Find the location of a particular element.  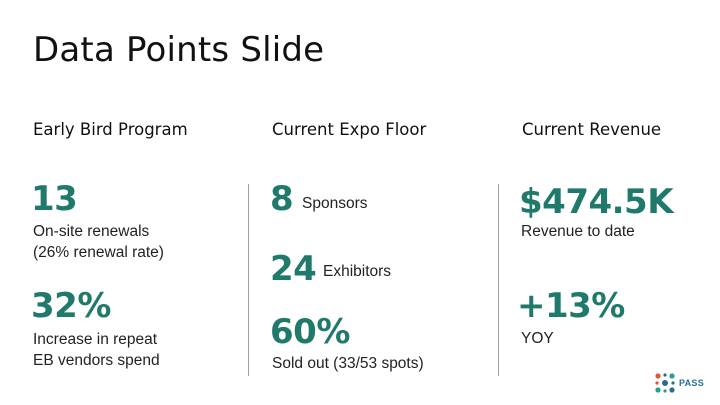

pass-logo: PASS is located at coordinates (684, 383).